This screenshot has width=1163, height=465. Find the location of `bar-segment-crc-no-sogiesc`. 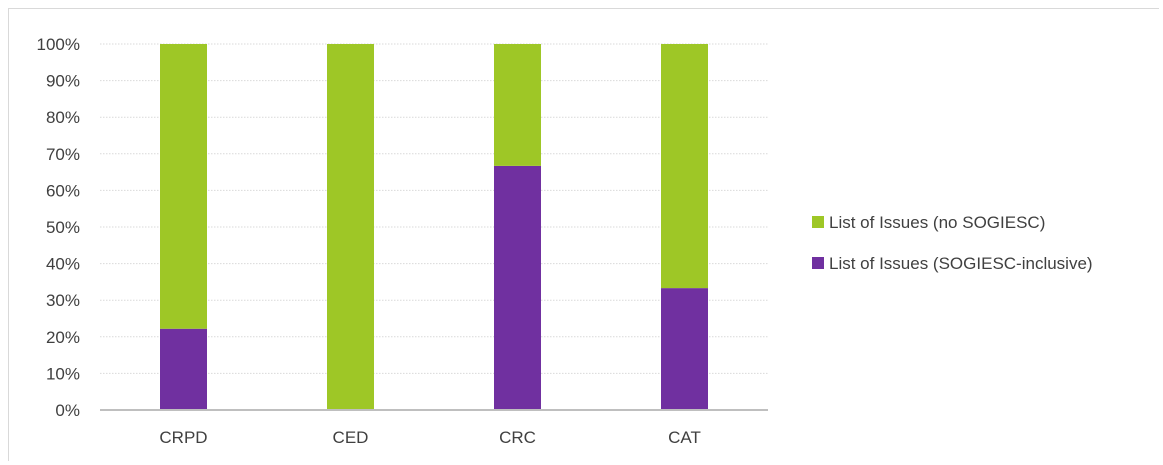

bar-segment-crc-no-sogiesc is located at coordinates (517, 105).